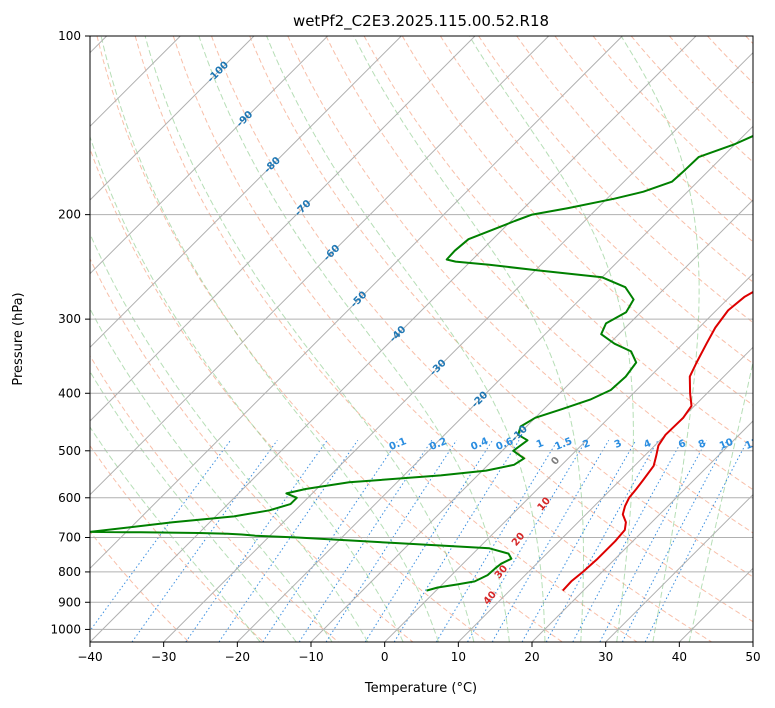  Describe the element at coordinates (70, 332) in the screenshot. I see `y-axis: 100 200 300 400 500 600 700 800 900 1000` at that location.